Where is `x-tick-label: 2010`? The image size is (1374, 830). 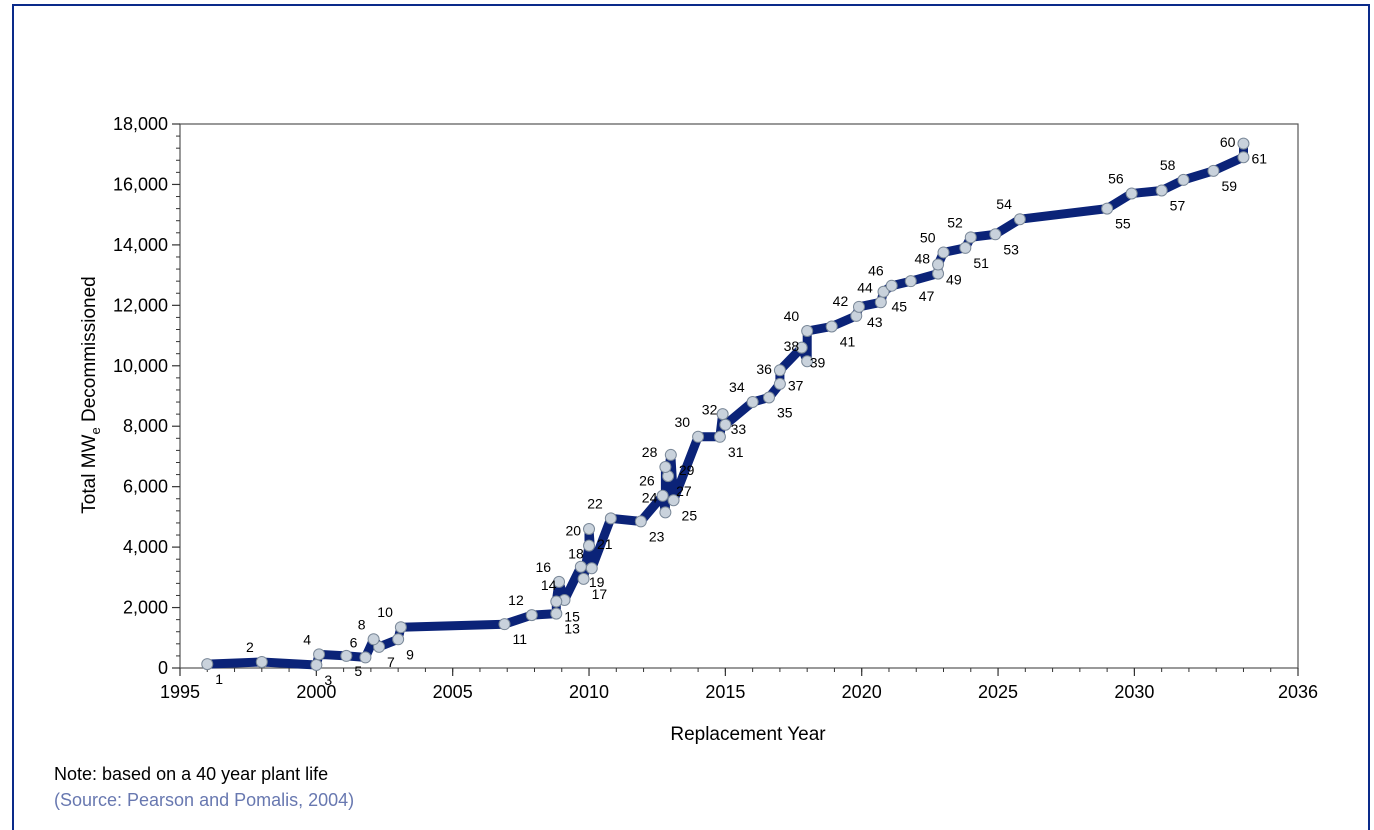
x-tick-label: 2010 is located at coordinates (589, 692).